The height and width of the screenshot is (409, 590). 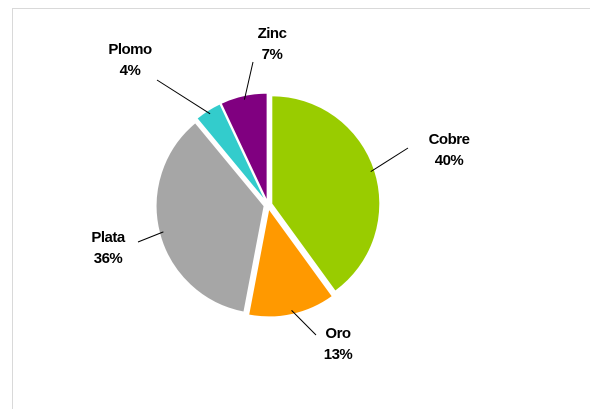 I want to click on data-label-name: Zinc, so click(x=272, y=33).